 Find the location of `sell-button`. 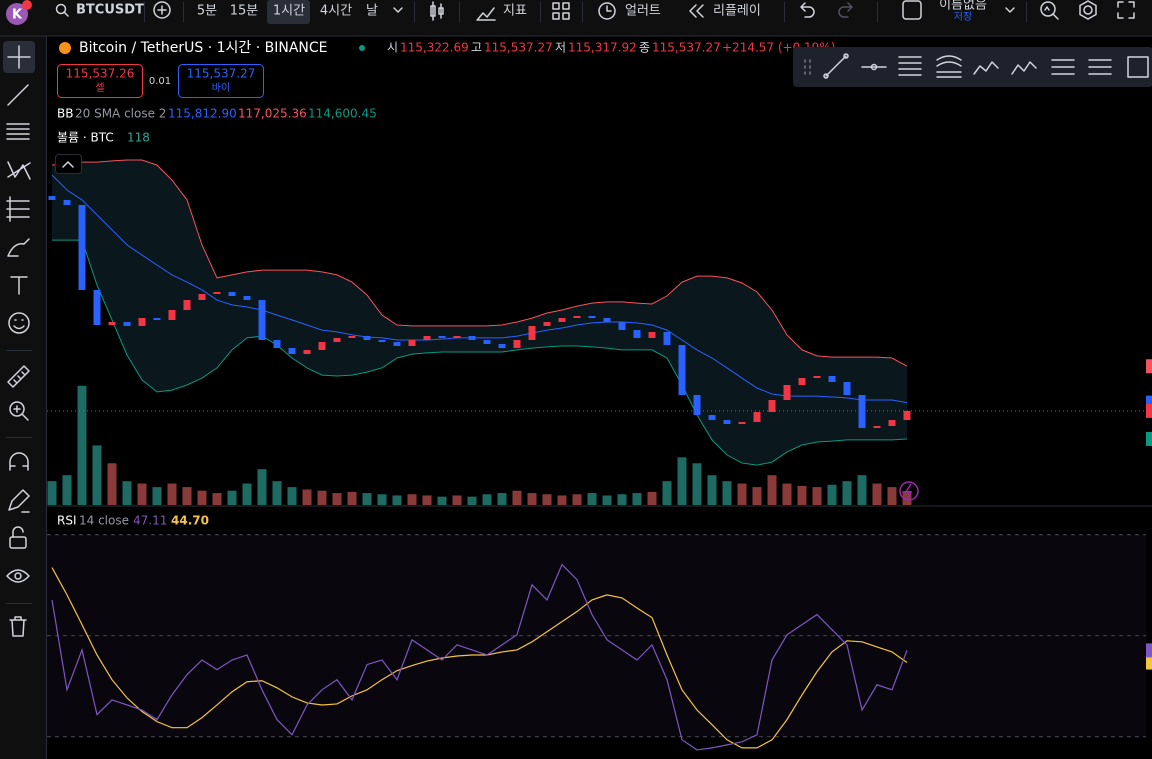

sell-button is located at coordinates (100, 81).